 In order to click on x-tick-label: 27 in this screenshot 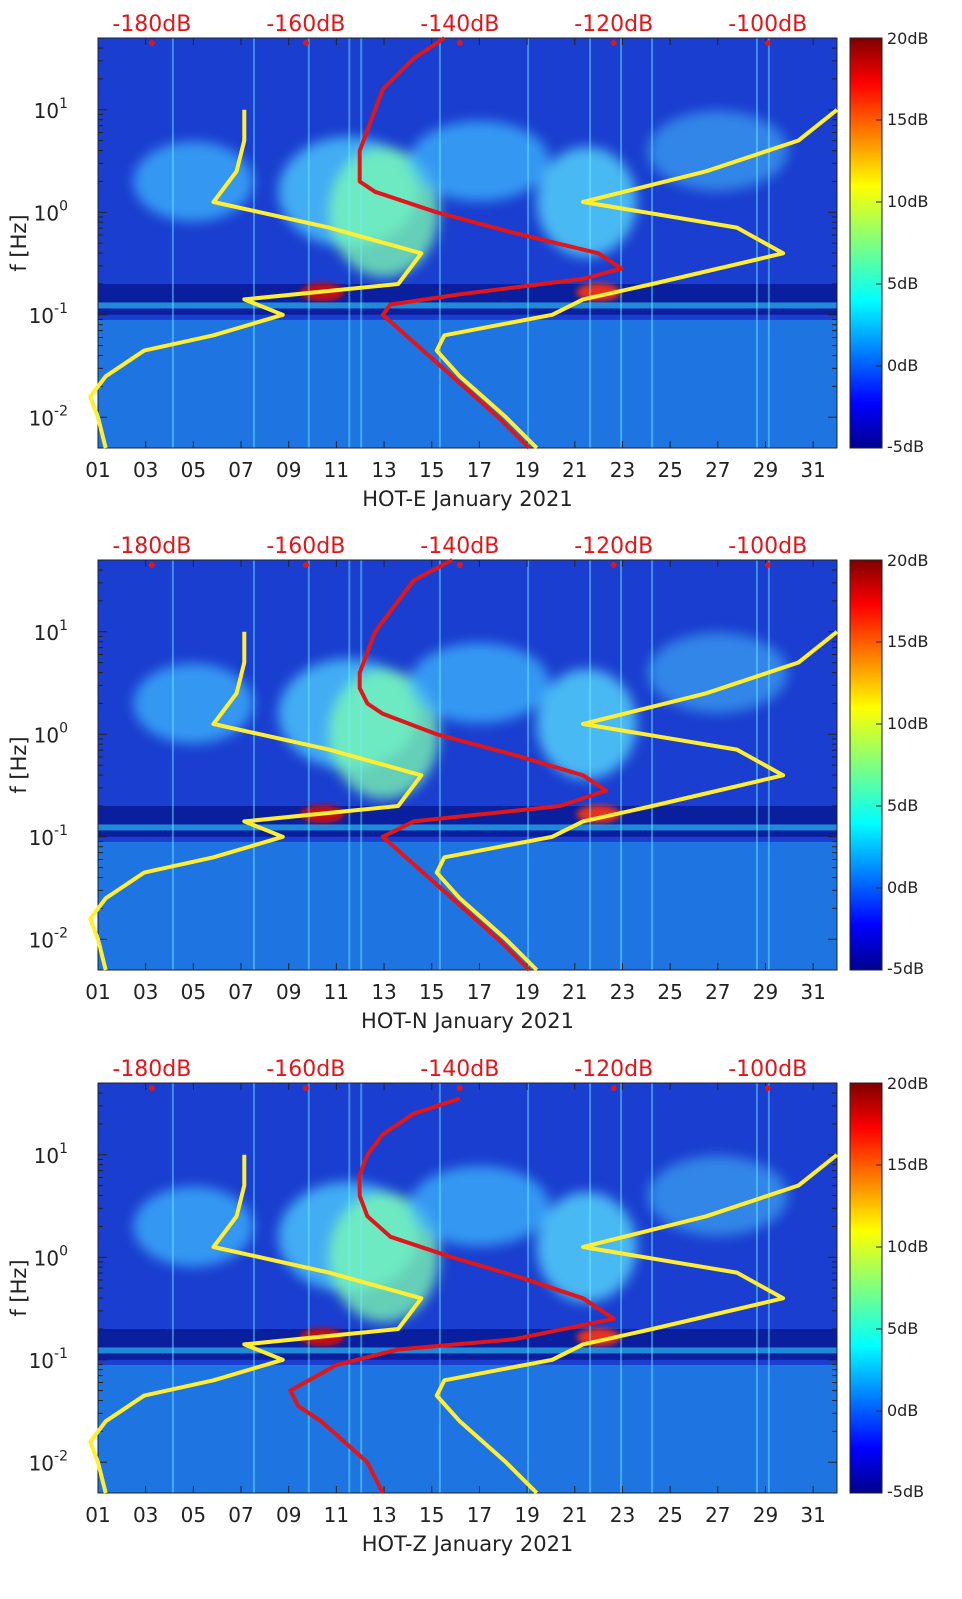, I will do `click(717, 992)`.